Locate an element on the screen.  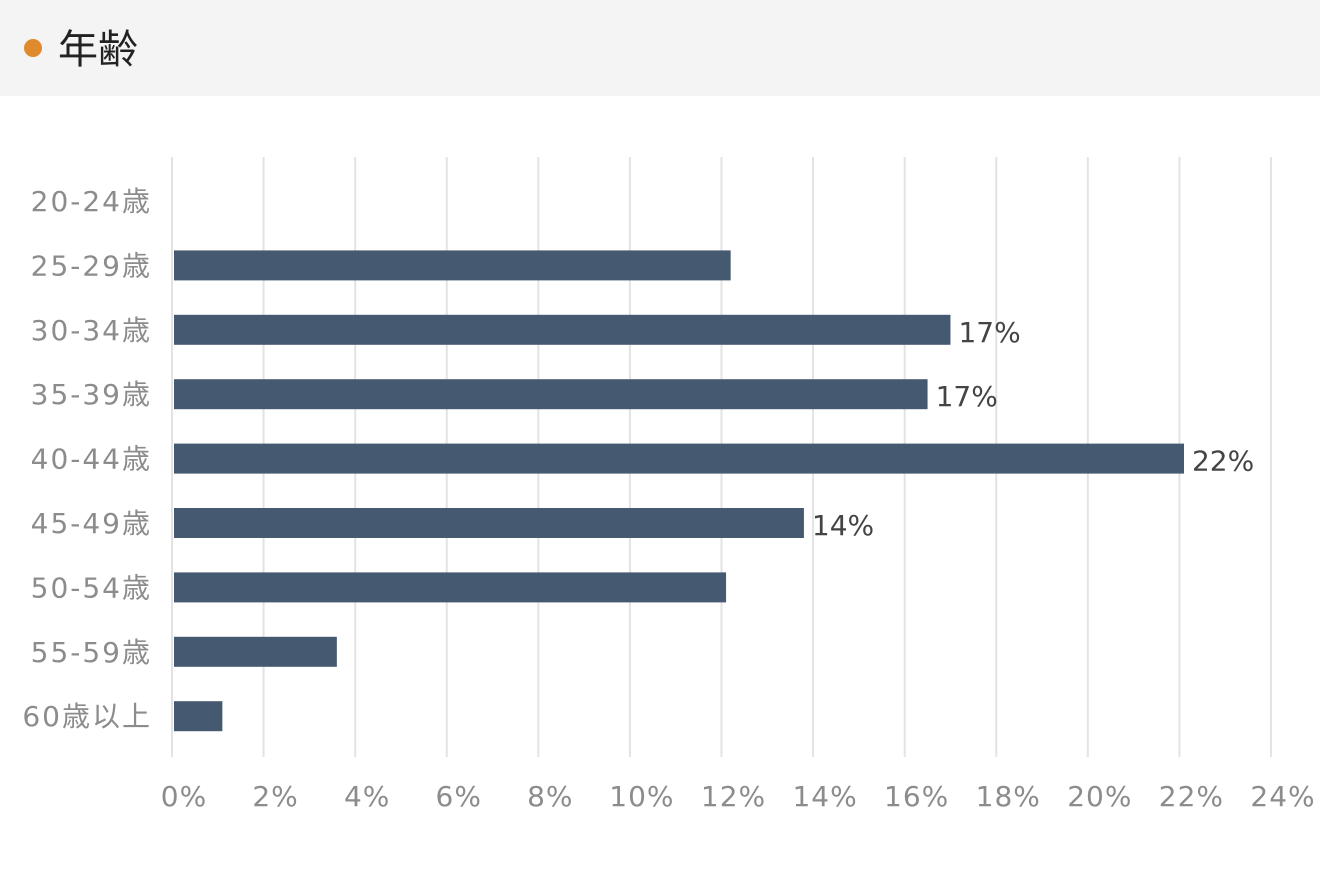
y-category-label: 30-34歳 is located at coordinates (91, 330).